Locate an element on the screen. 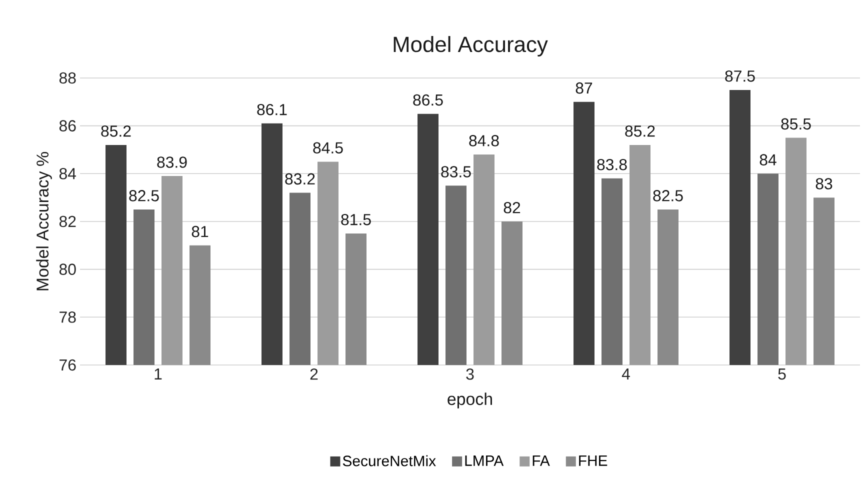 This screenshot has width=863, height=491. data-label: 85.5 is located at coordinates (796, 124).